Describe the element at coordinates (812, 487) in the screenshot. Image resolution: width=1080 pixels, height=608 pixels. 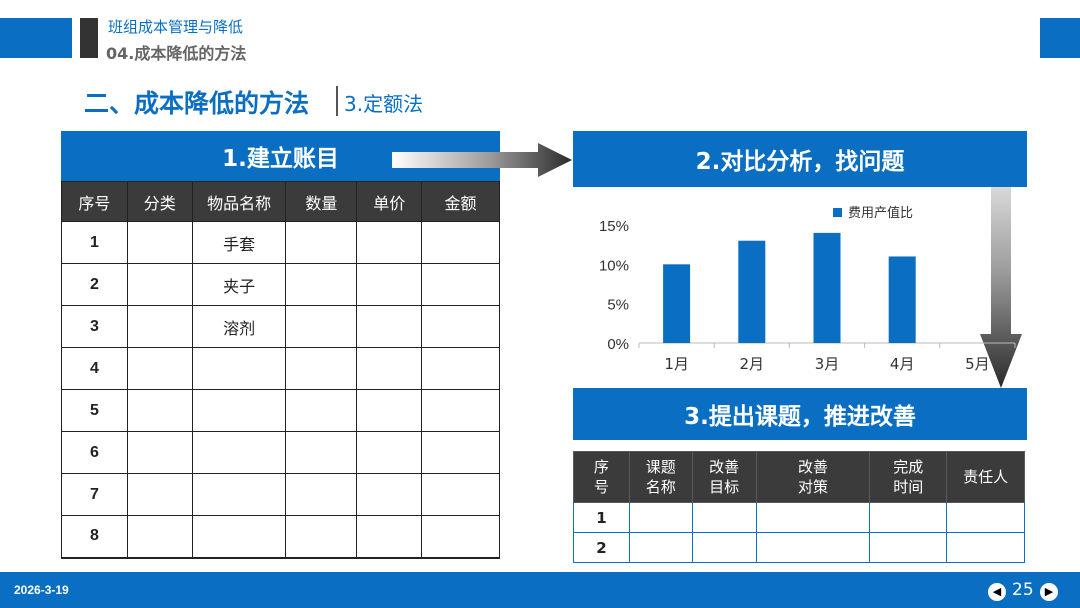
I see `col-header-line: 对策` at that location.